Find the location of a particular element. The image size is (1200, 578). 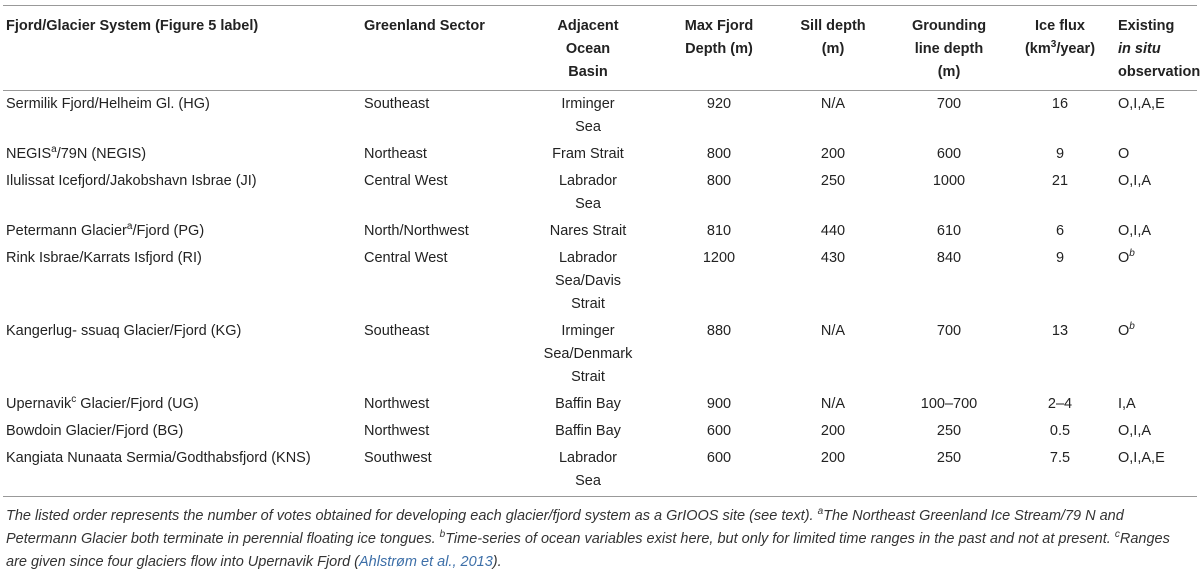

cell-sector: Northeast is located at coordinates (395, 154).